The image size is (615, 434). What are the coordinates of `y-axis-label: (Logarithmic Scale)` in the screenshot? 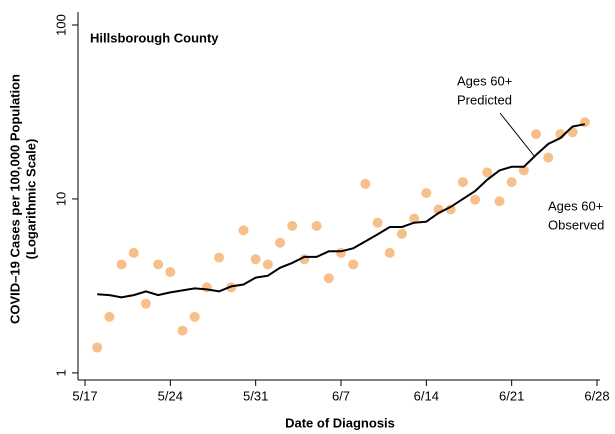 It's located at (30, 199).